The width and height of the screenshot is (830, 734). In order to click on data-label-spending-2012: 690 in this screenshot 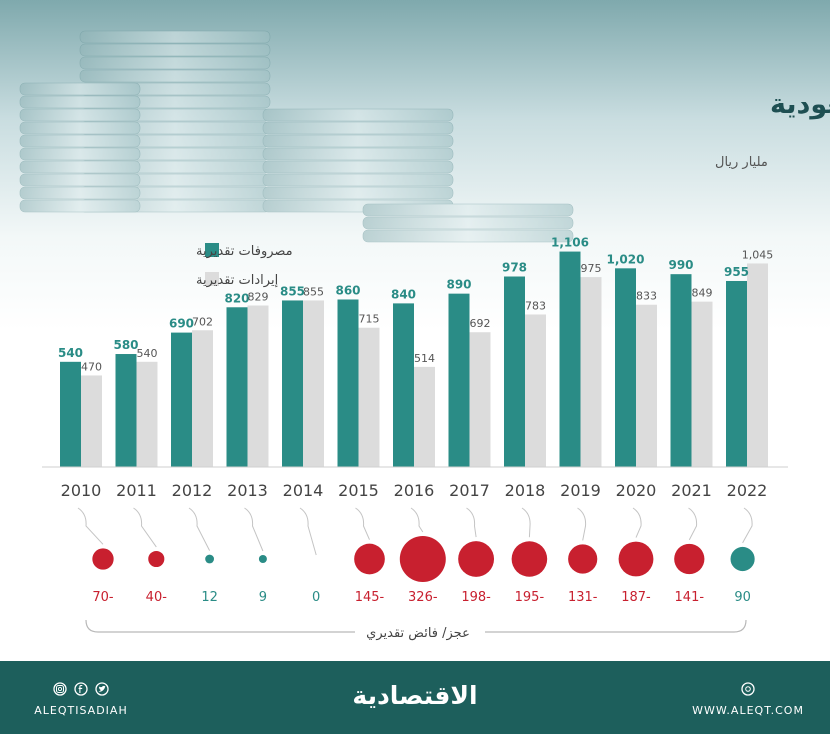, I will do `click(181, 324)`.